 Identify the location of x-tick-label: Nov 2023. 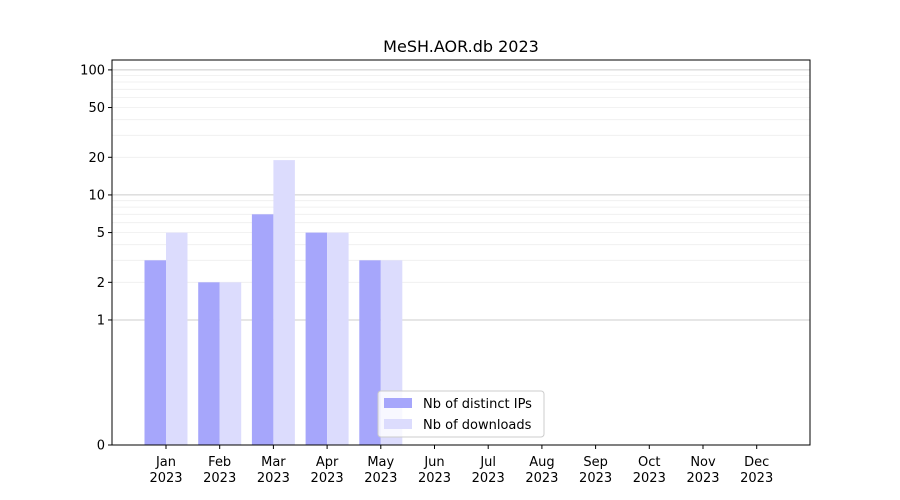
(702, 470).